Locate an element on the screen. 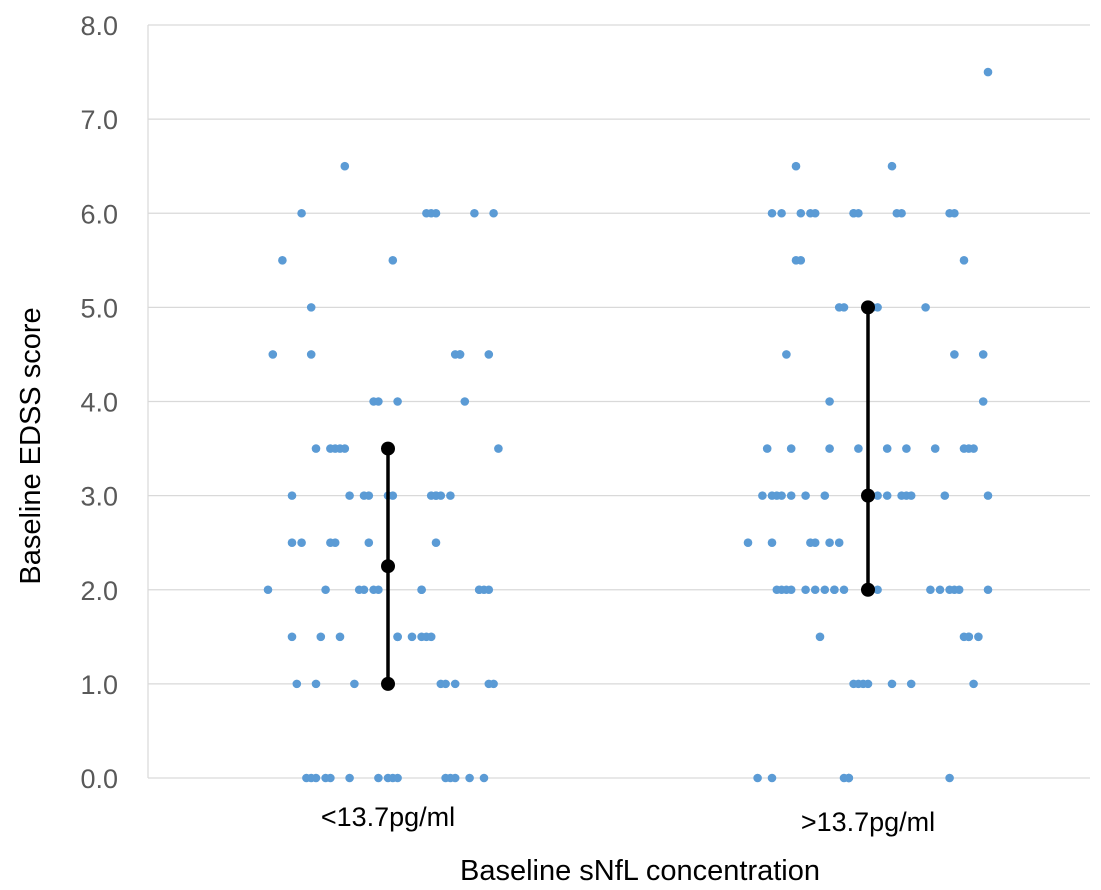 The image size is (1101, 890). x-category-label: <13.7pg/ml is located at coordinates (388, 817).